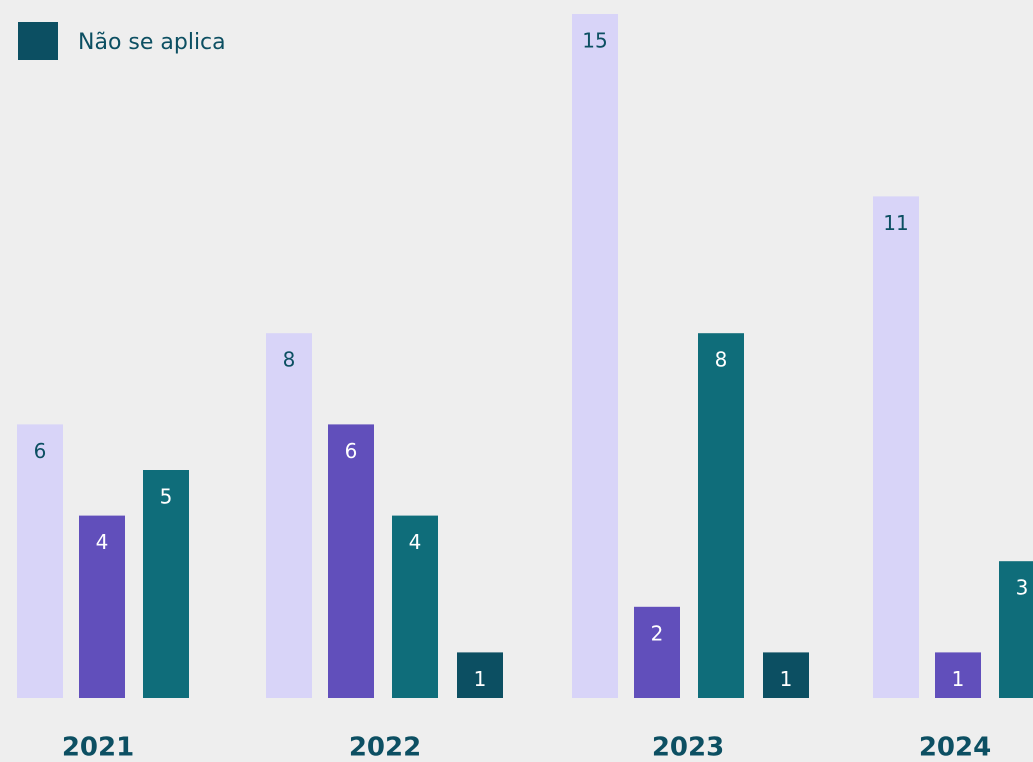 The image size is (1033, 762). What do you see at coordinates (594, 41) in the screenshot?
I see `data-label: 15` at bounding box center [594, 41].